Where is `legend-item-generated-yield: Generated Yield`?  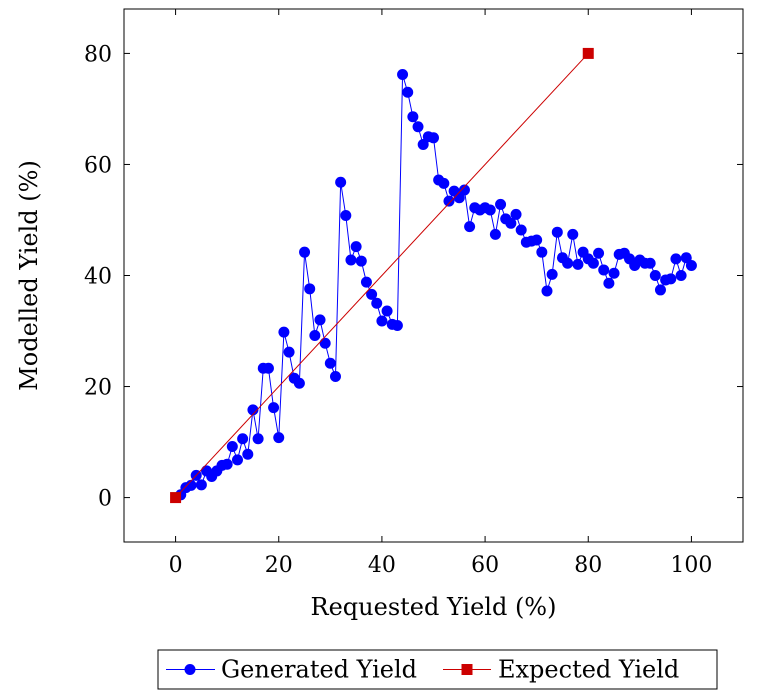
legend-item-generated-yield: Generated Yield is located at coordinates (291, 670).